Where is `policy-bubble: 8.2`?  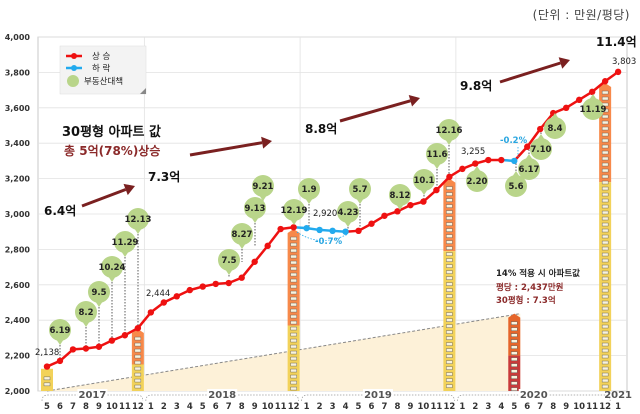 policy-bubble: 8.2 is located at coordinates (86, 314).